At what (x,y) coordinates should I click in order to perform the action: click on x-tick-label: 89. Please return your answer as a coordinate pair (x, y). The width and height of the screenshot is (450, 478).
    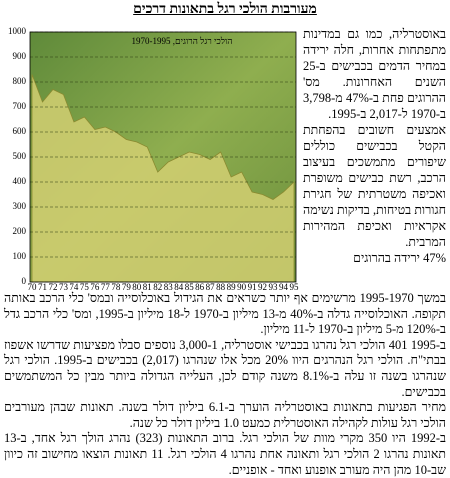
    Looking at the image, I should click on (232, 287).